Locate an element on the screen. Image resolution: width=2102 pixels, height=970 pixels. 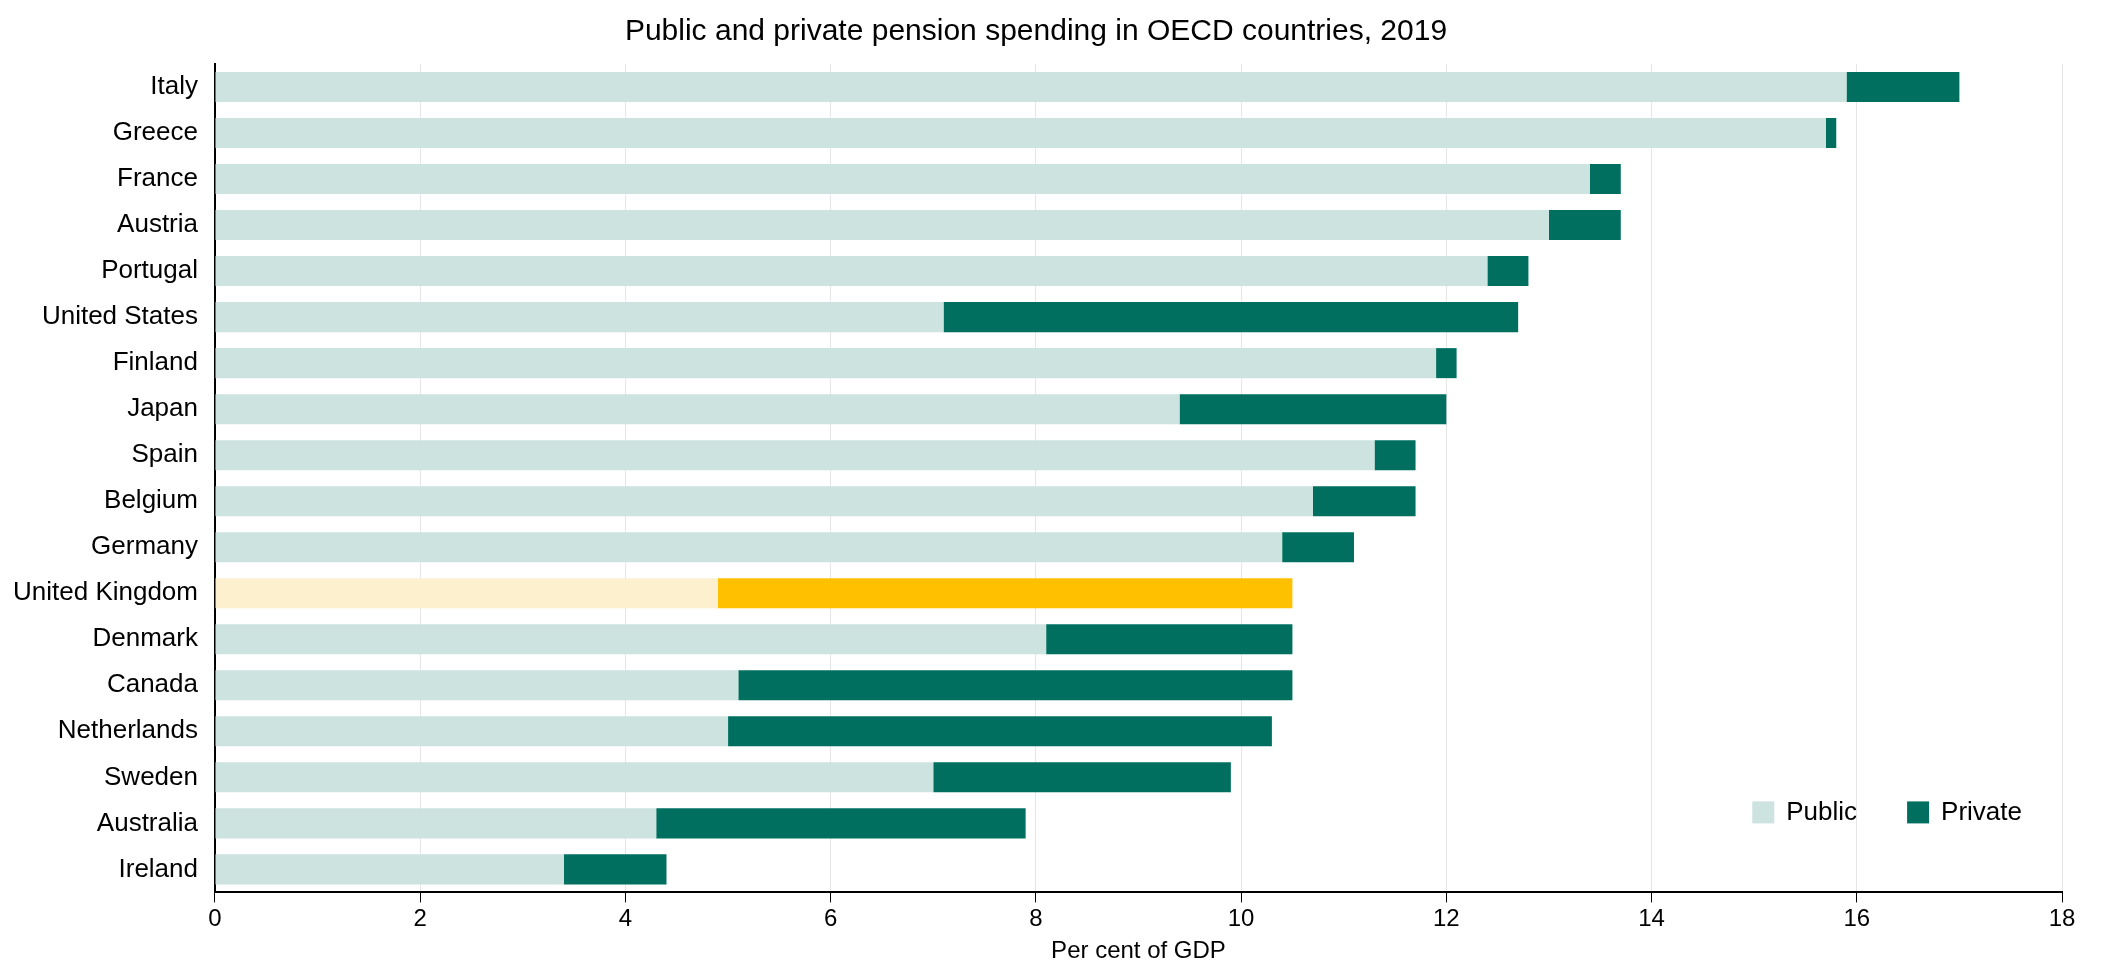
x-tick-label: 8 is located at coordinates (1036, 918).